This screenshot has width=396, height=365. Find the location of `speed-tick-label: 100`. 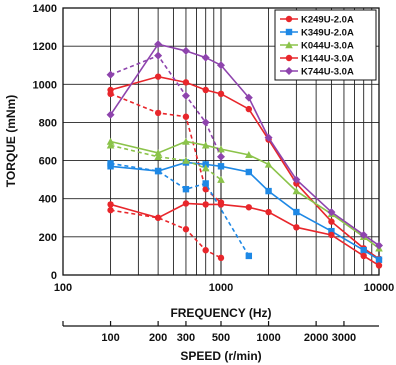

speed-tick-label: 100 is located at coordinates (110, 338).